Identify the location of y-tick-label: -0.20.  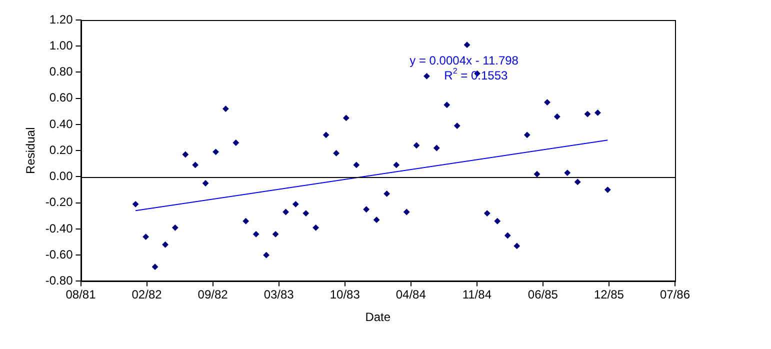
(59, 202).